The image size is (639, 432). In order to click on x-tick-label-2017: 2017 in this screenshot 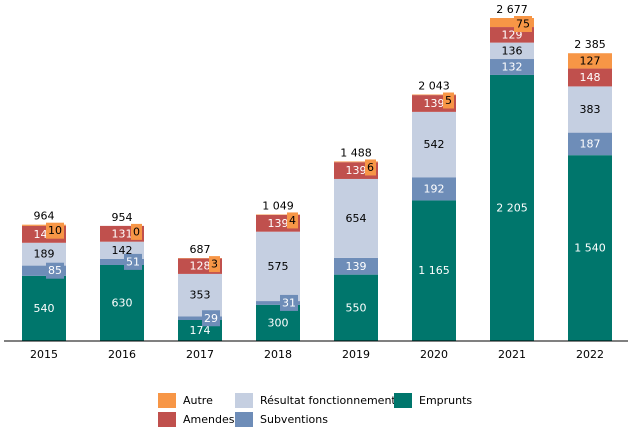, I will do `click(200, 354)`.